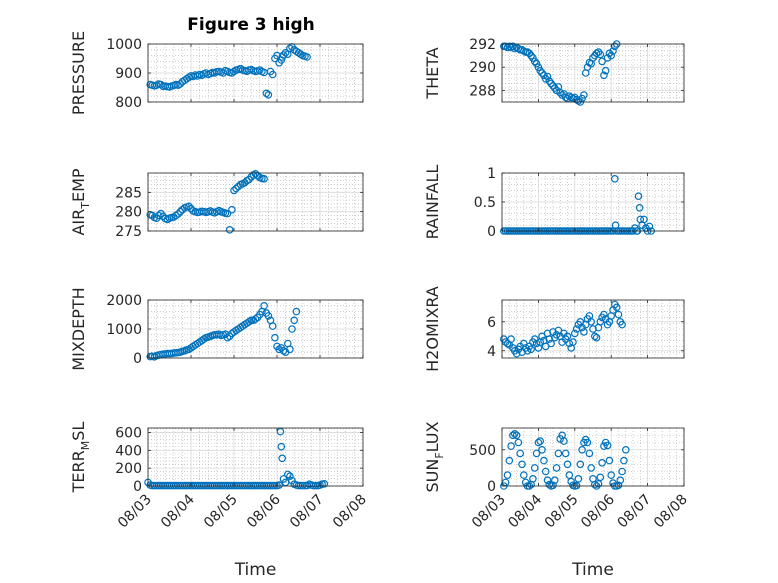 The image size is (778, 583). I want to click on y-tick-label: 290, so click(482, 68).